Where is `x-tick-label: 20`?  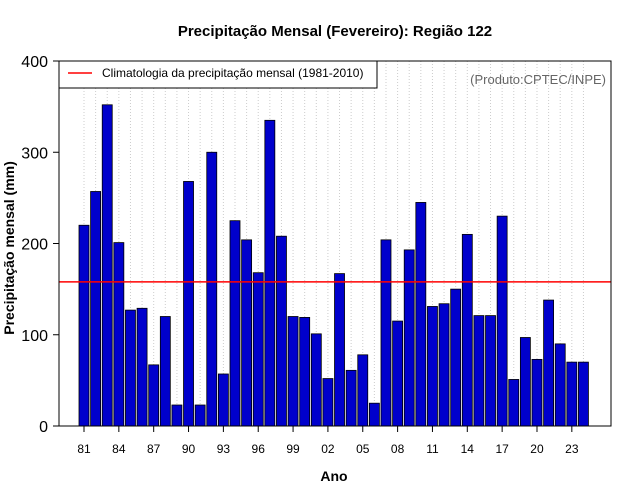
x-tick-label: 20 is located at coordinates (537, 449).